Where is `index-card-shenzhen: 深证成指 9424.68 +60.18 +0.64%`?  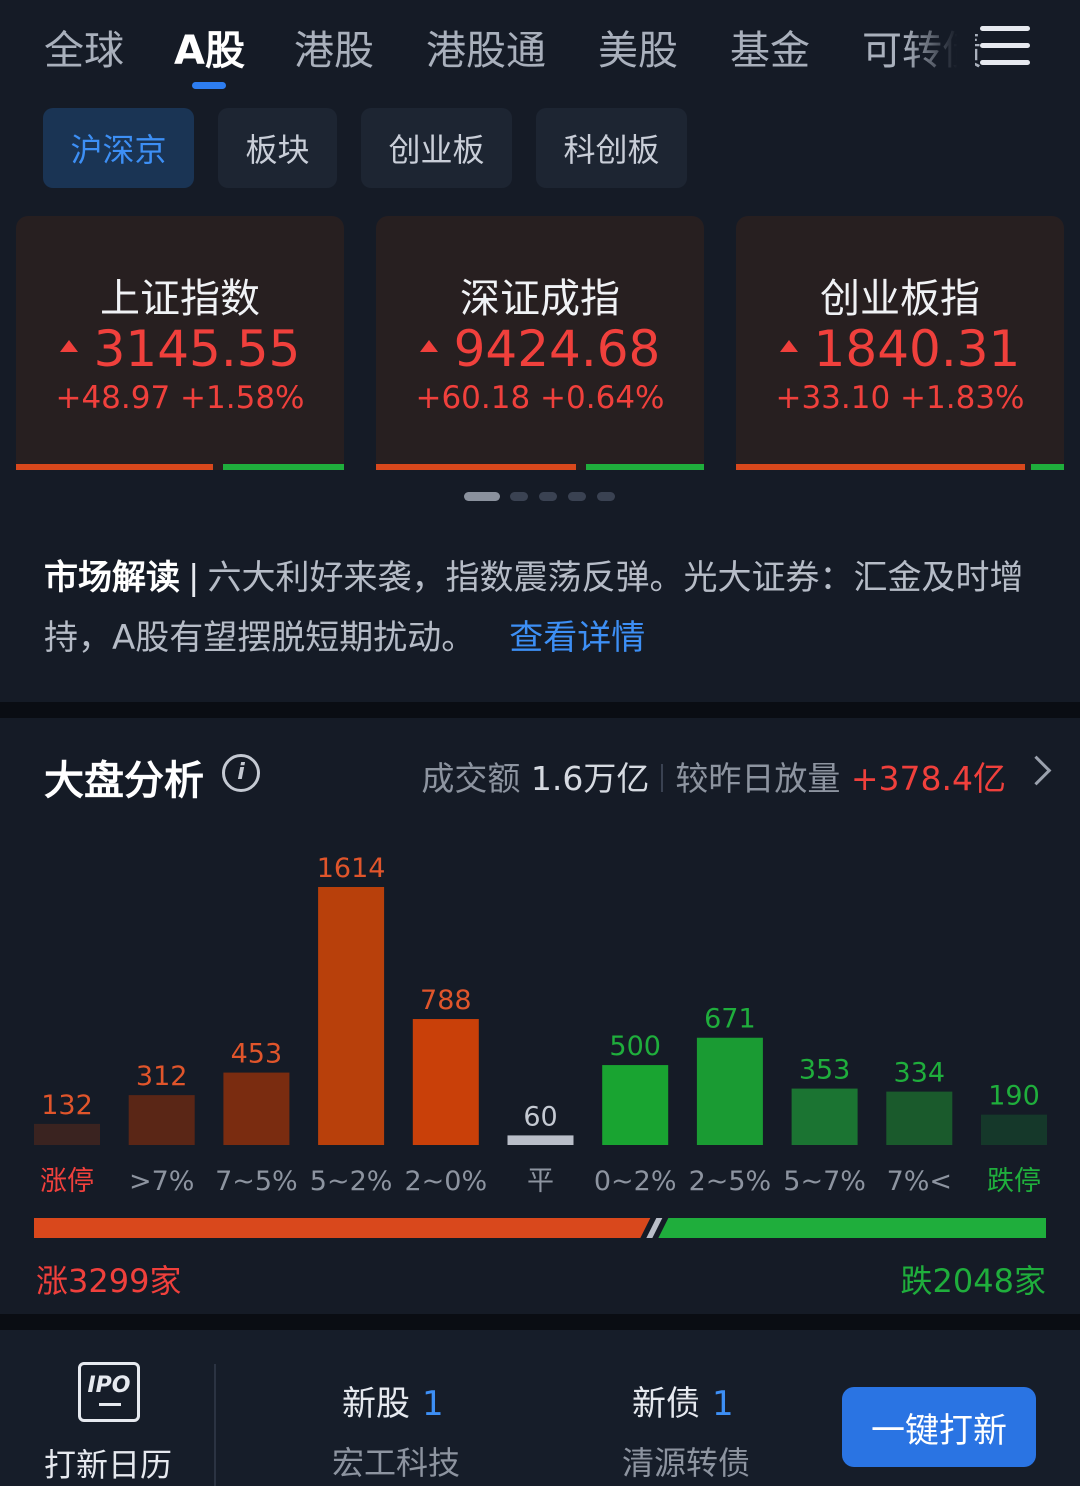 index-card-shenzhen: 深证成指 9424.68 +60.18 +0.64% is located at coordinates (540, 343).